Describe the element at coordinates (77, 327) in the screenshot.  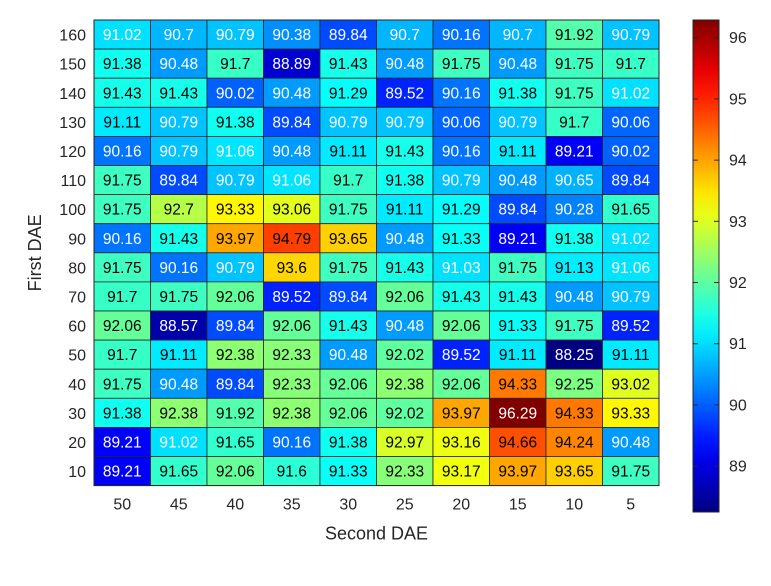
I see `y-tick-label: 60` at that location.